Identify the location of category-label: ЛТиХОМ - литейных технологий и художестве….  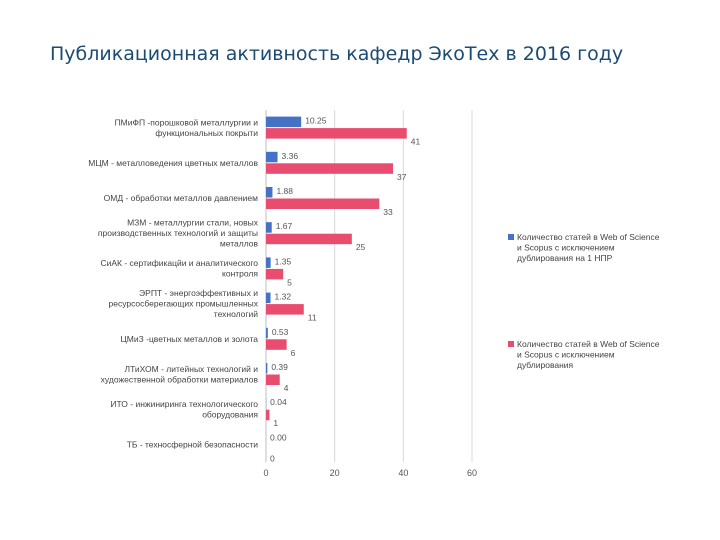
(180, 374).